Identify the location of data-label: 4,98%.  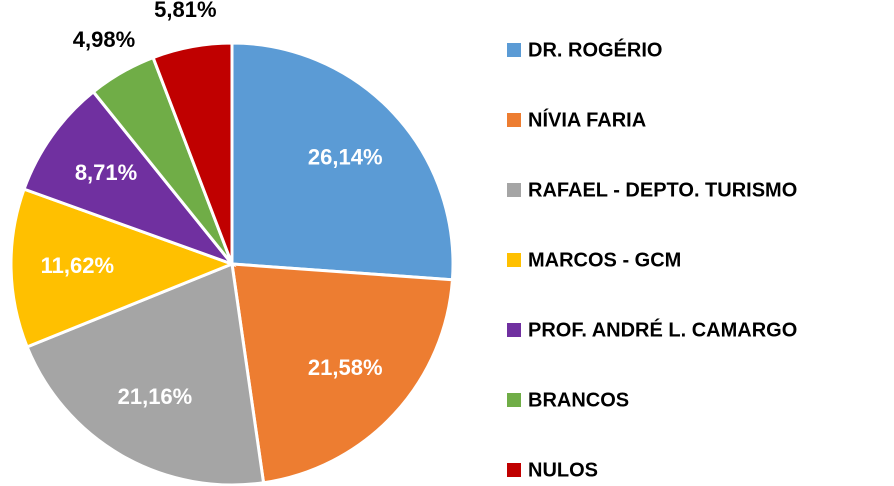
(104, 39).